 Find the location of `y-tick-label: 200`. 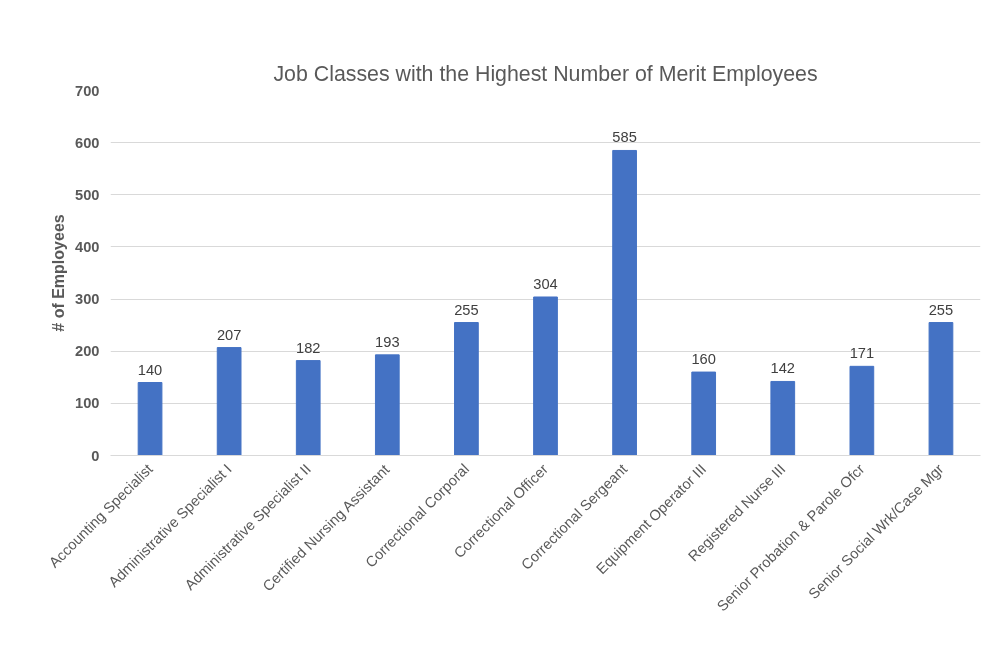

y-tick-label: 200 is located at coordinates (87, 351).